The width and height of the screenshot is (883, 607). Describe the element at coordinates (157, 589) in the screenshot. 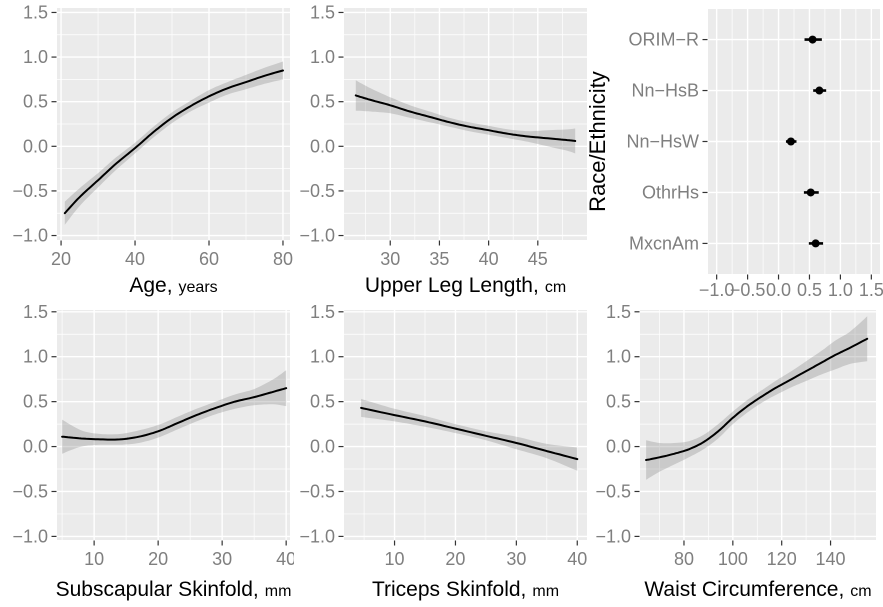

I see `x-axis-title-main: Subscapular Skinfold,` at that location.